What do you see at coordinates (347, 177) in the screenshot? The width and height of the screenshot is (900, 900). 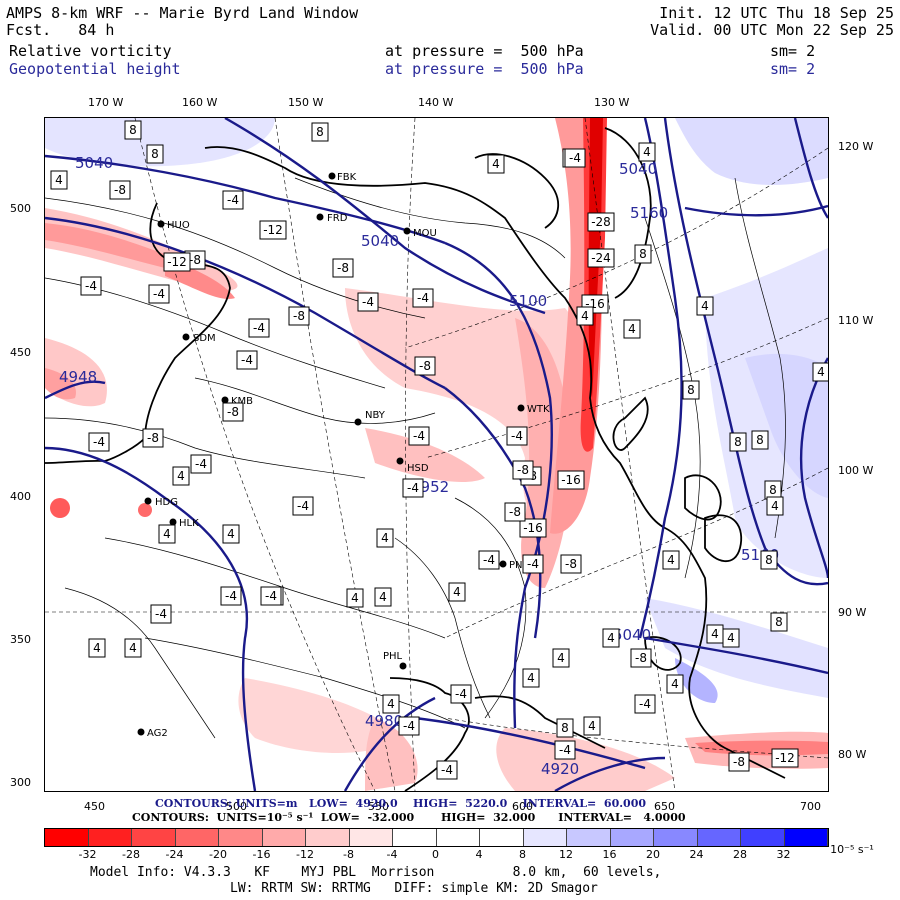 I see `station-label: FBK` at bounding box center [347, 177].